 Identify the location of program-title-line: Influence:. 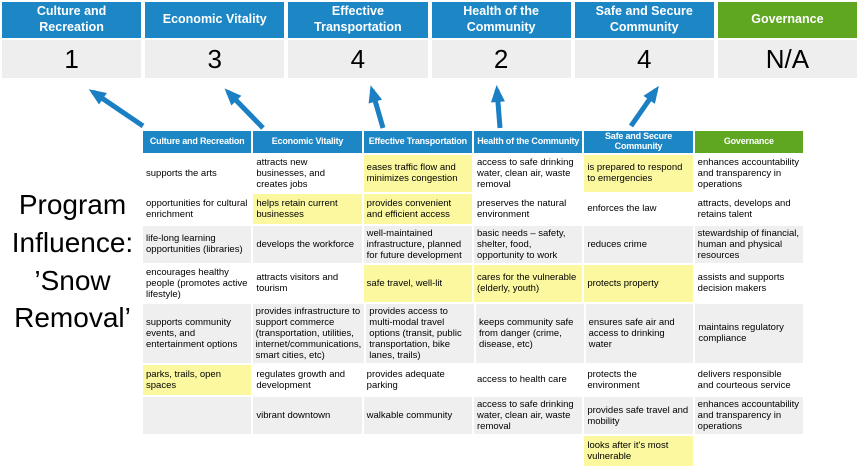
(72, 242).